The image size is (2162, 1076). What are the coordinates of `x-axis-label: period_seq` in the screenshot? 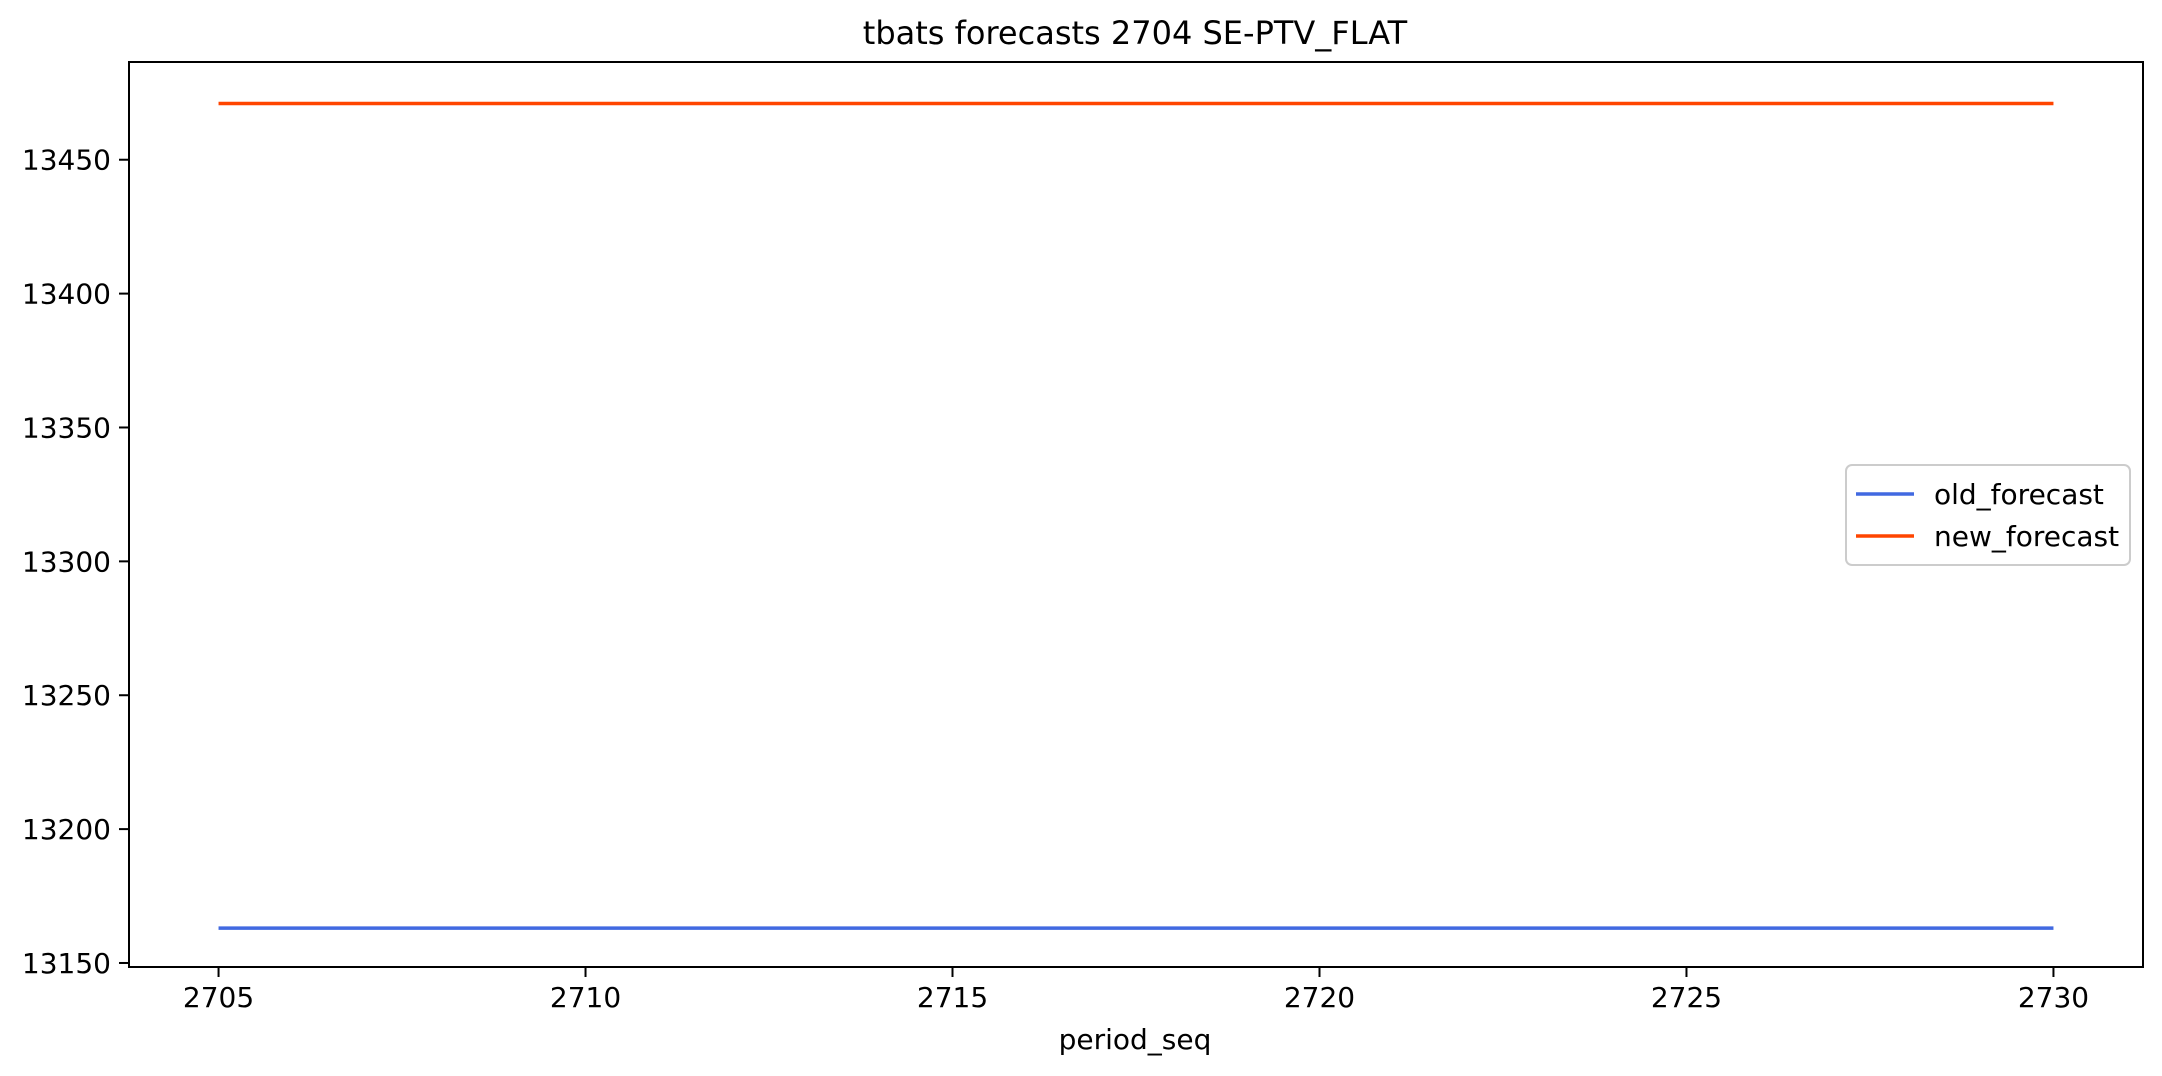 It's located at (1135, 1039).